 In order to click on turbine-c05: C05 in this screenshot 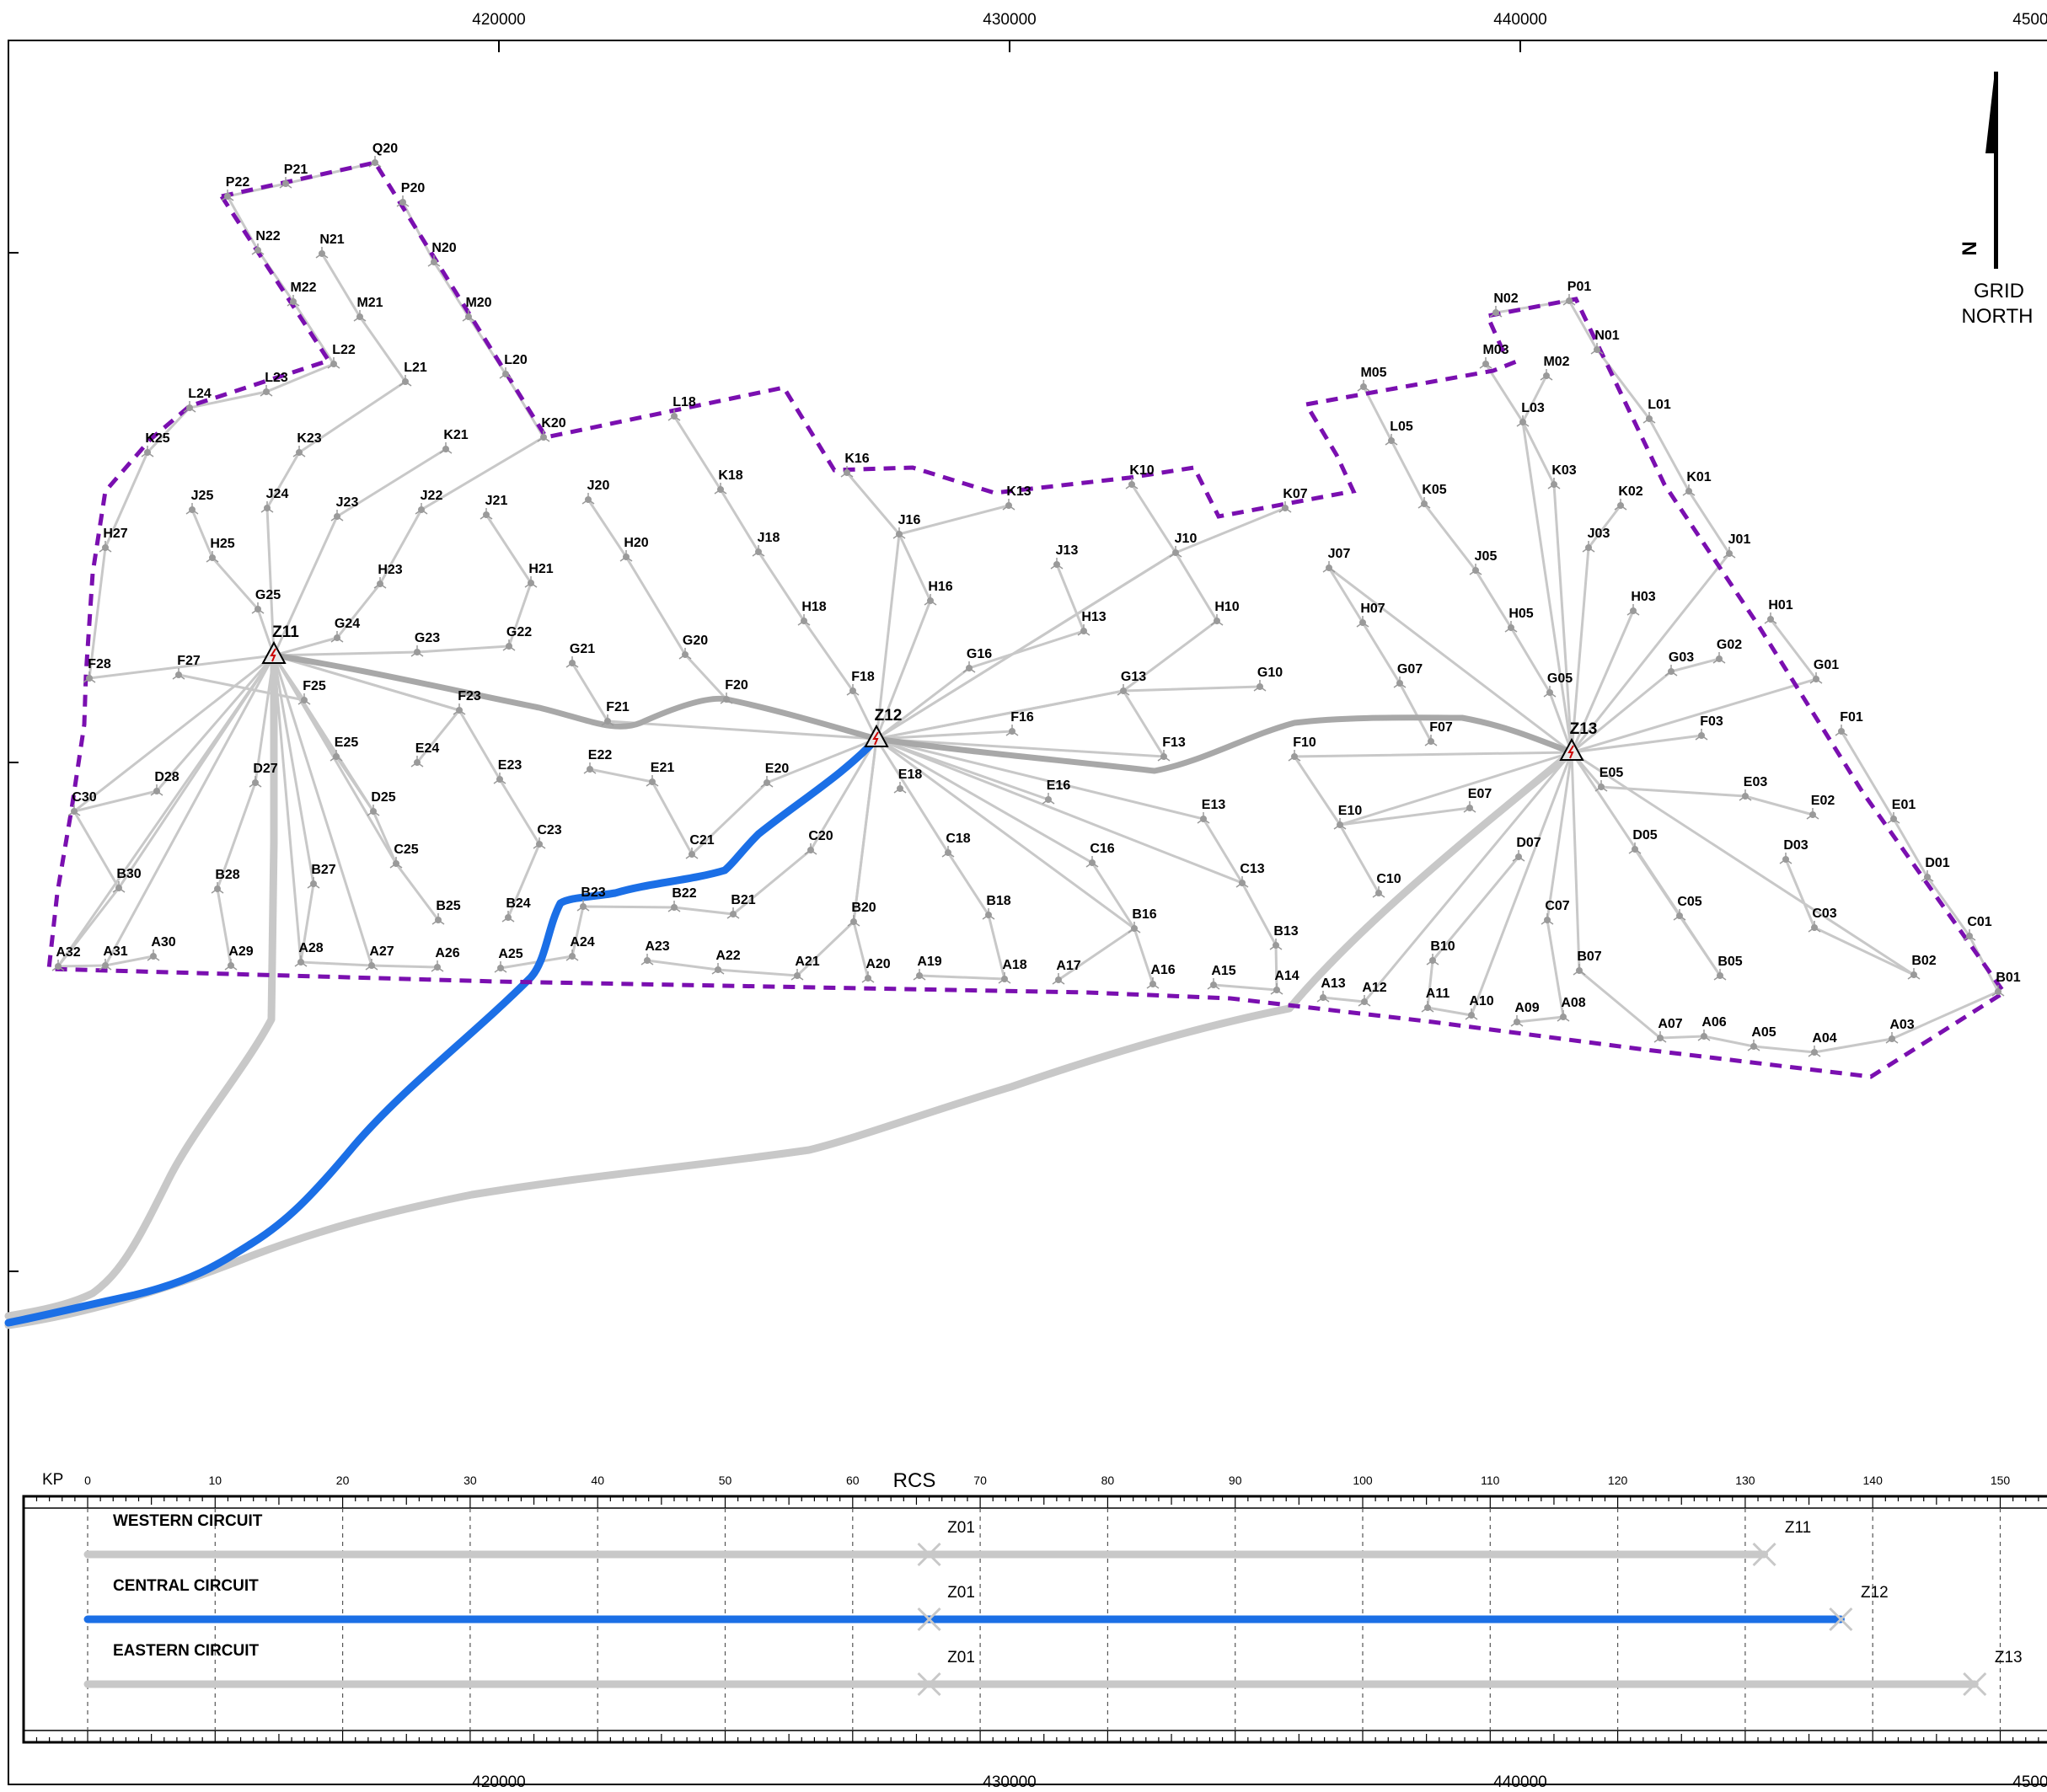, I will do `click(1687, 908)`.